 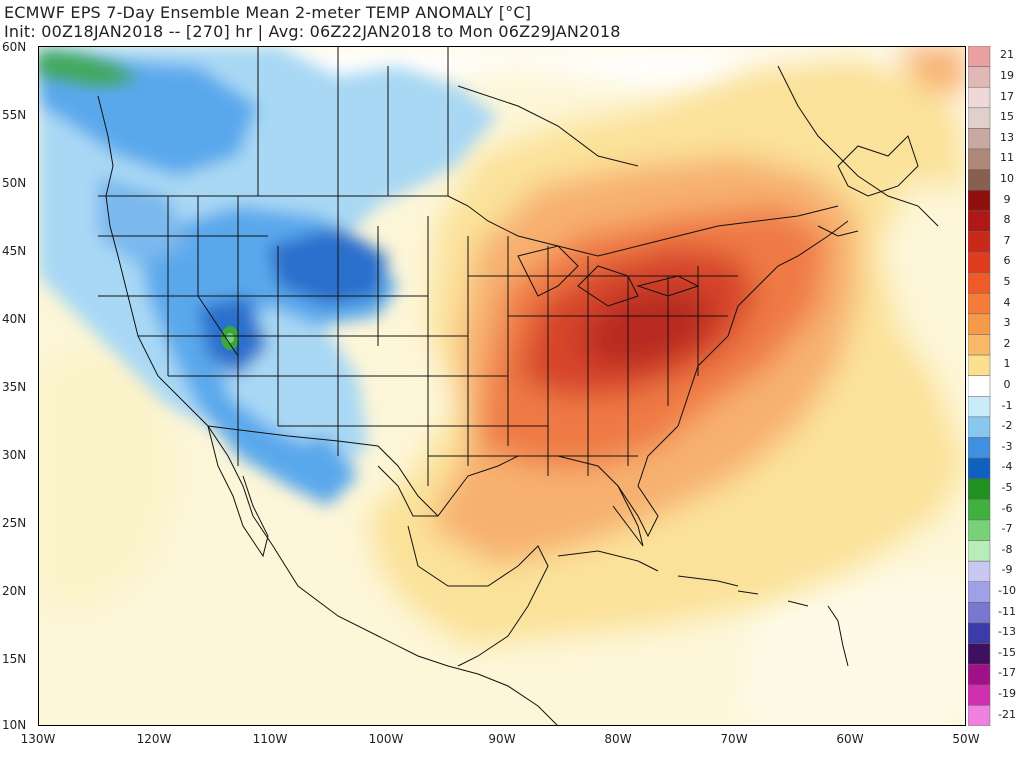 What do you see at coordinates (1007, 178) in the screenshot?
I see `legend-label: 10` at bounding box center [1007, 178].